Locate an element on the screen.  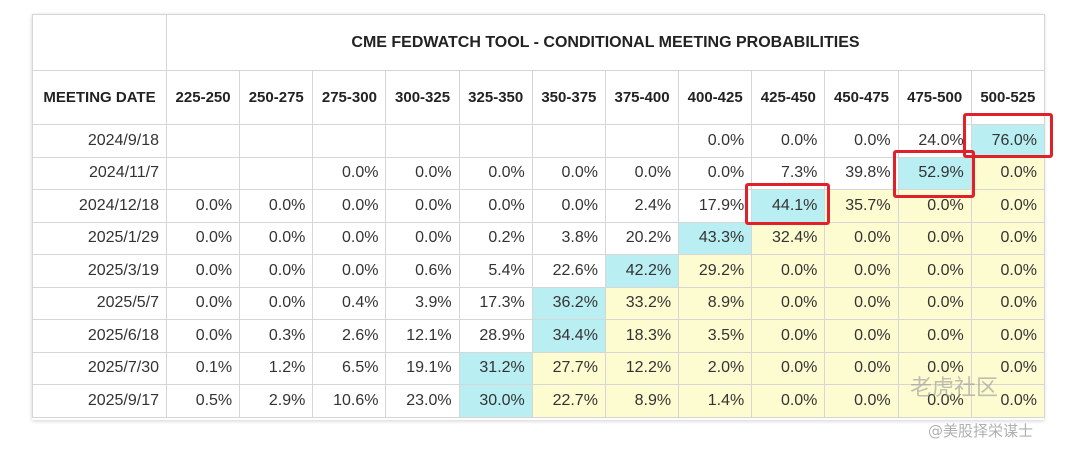
probability-cell: 10.6% is located at coordinates (349, 401).